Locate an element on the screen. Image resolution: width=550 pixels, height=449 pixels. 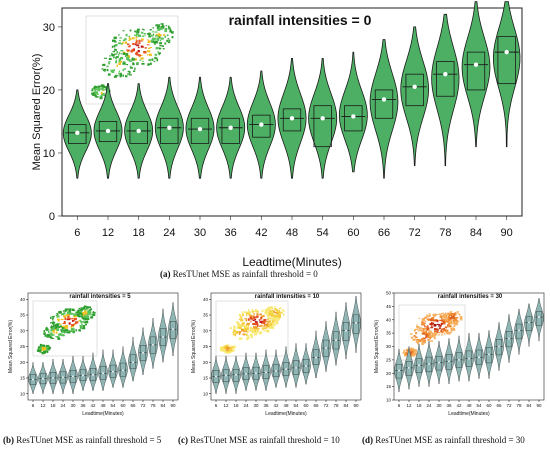
chart-b-ytick-label: 35 is located at coordinates (23, 315).